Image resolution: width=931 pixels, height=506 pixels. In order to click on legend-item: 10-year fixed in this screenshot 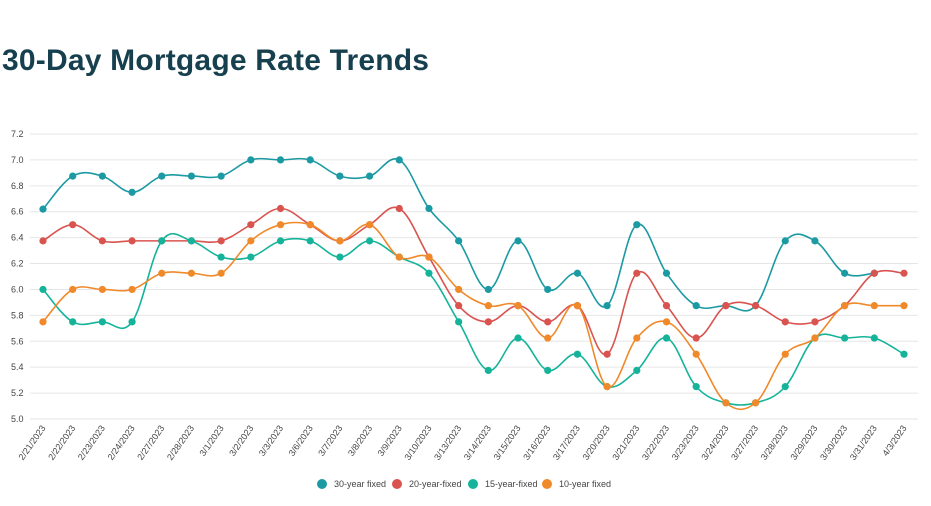, I will do `click(576, 484)`.